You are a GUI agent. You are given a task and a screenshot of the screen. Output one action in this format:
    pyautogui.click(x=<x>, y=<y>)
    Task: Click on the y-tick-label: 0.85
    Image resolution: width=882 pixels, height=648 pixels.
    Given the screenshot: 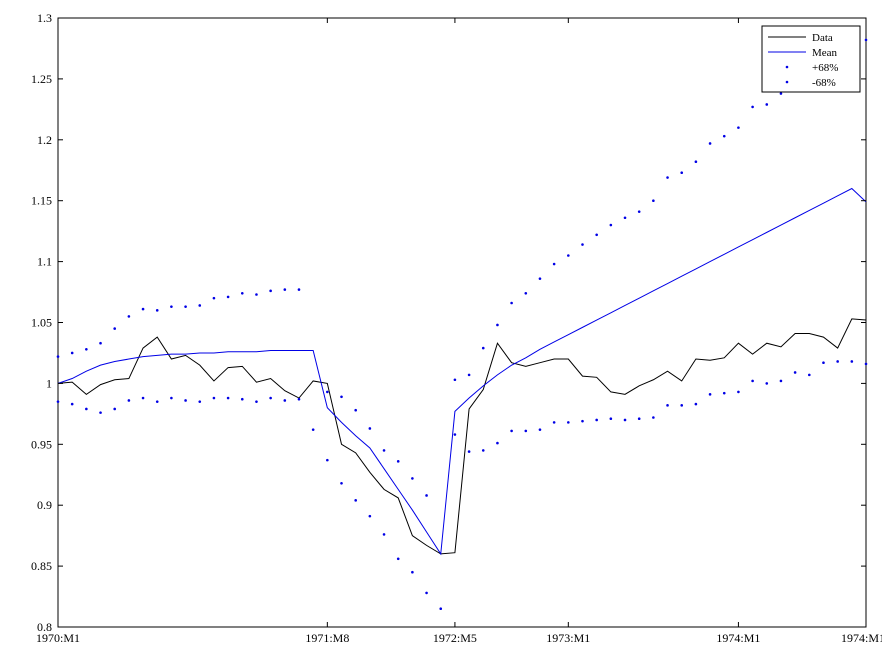 What is the action you would take?
    pyautogui.click(x=41, y=566)
    